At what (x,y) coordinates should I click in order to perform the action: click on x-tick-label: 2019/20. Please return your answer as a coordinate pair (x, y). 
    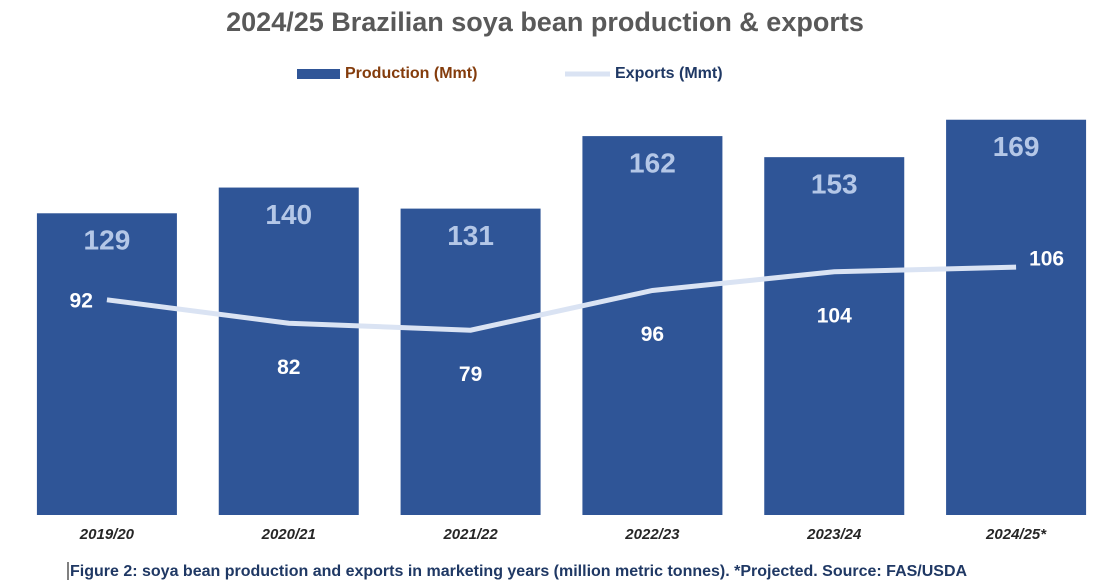
    Looking at the image, I should click on (107, 534).